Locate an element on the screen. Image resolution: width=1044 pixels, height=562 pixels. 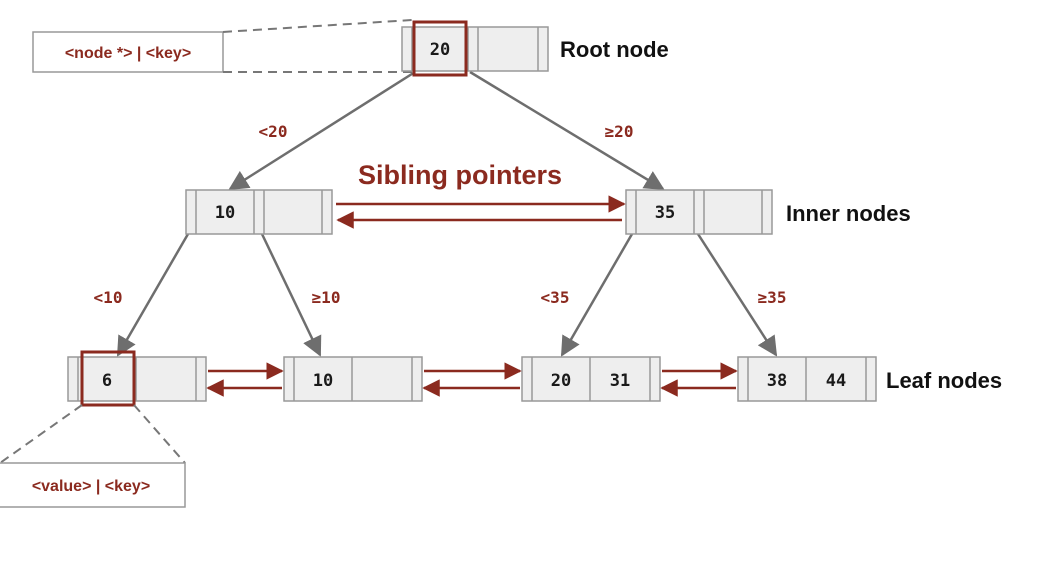
leaf-format-text: <value> | <key> is located at coordinates (91, 486).